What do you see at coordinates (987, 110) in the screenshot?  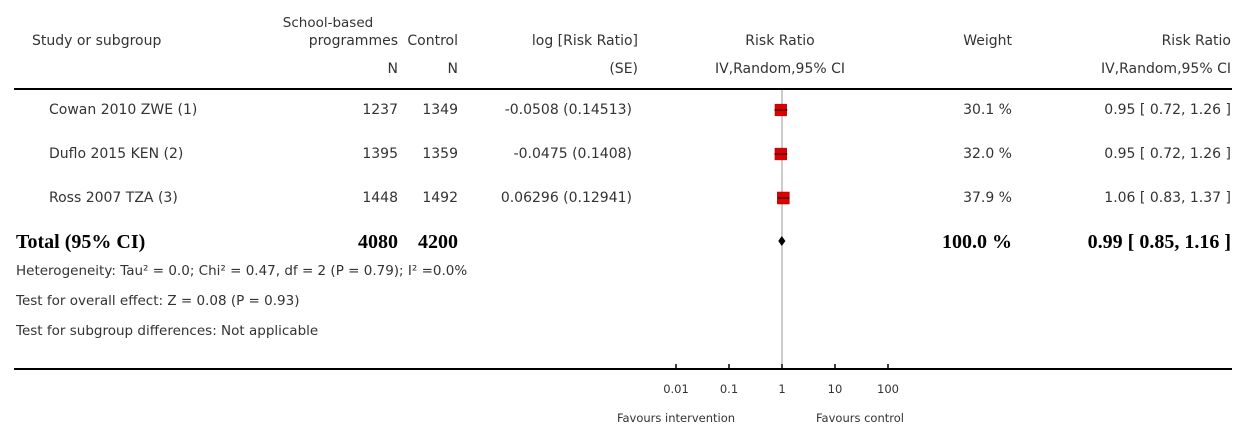 I see `row-weight: 30.1 %` at bounding box center [987, 110].